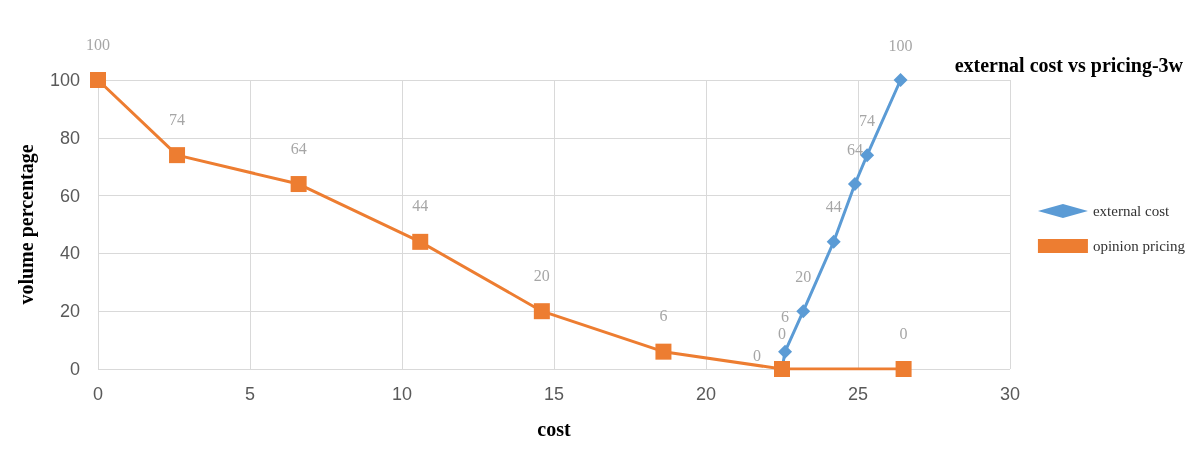  Describe the element at coordinates (858, 394) in the screenshot. I see `x-tick-label: 25` at that location.